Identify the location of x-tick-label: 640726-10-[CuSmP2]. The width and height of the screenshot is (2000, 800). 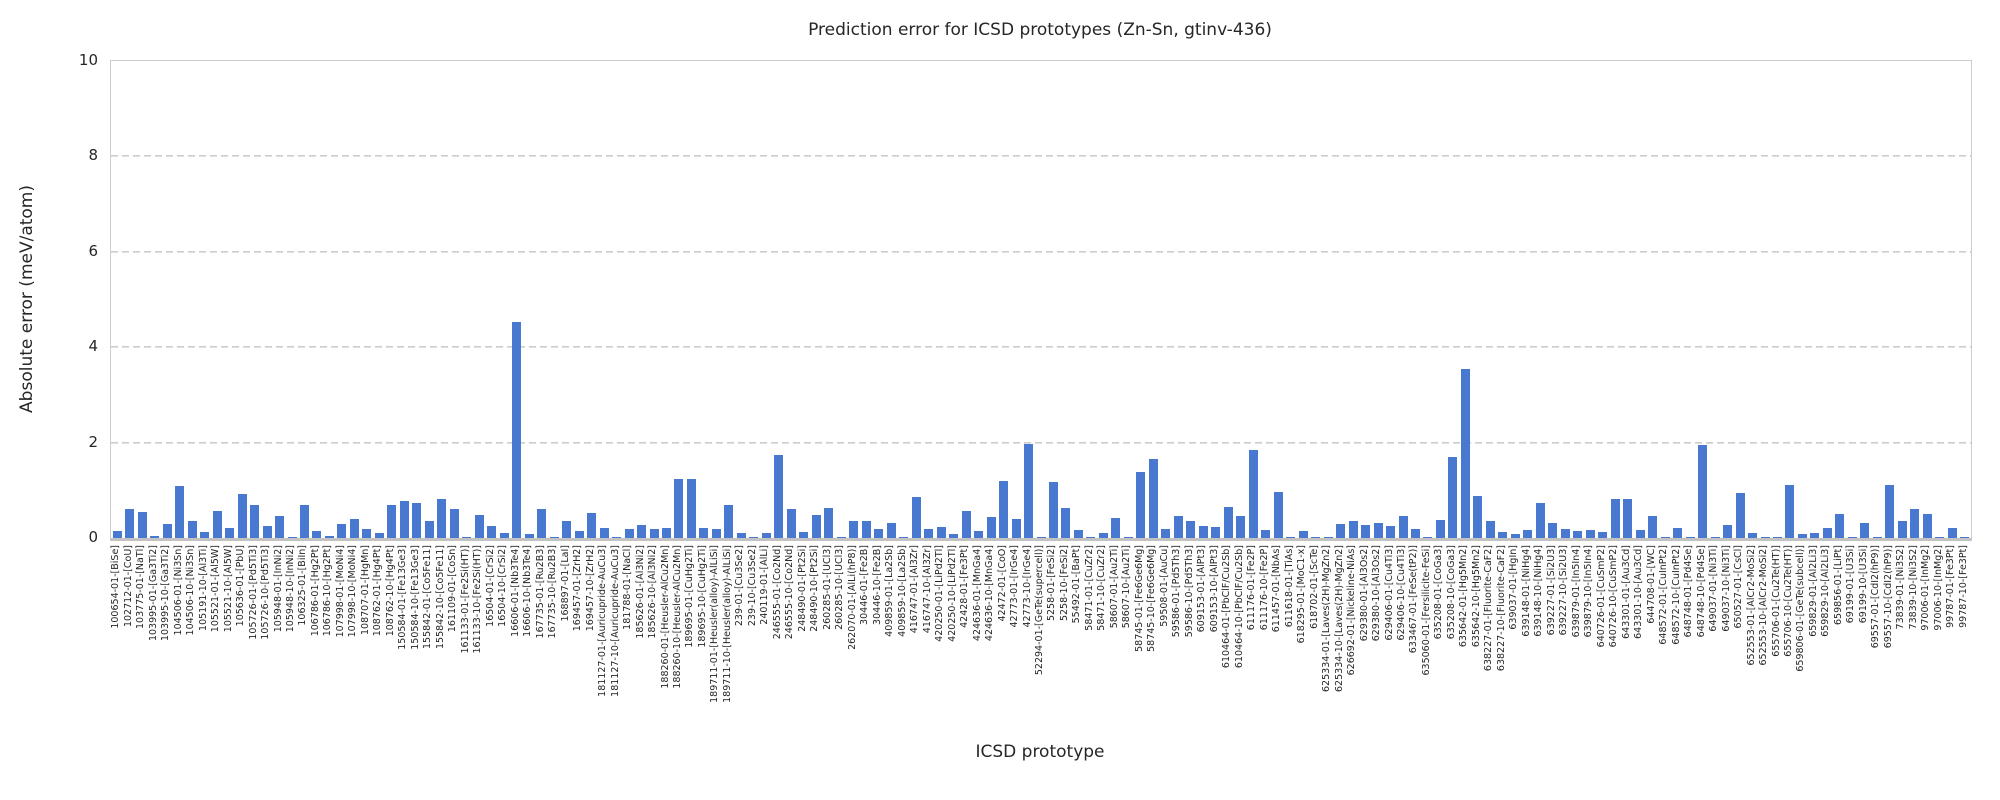
(1614, 596).